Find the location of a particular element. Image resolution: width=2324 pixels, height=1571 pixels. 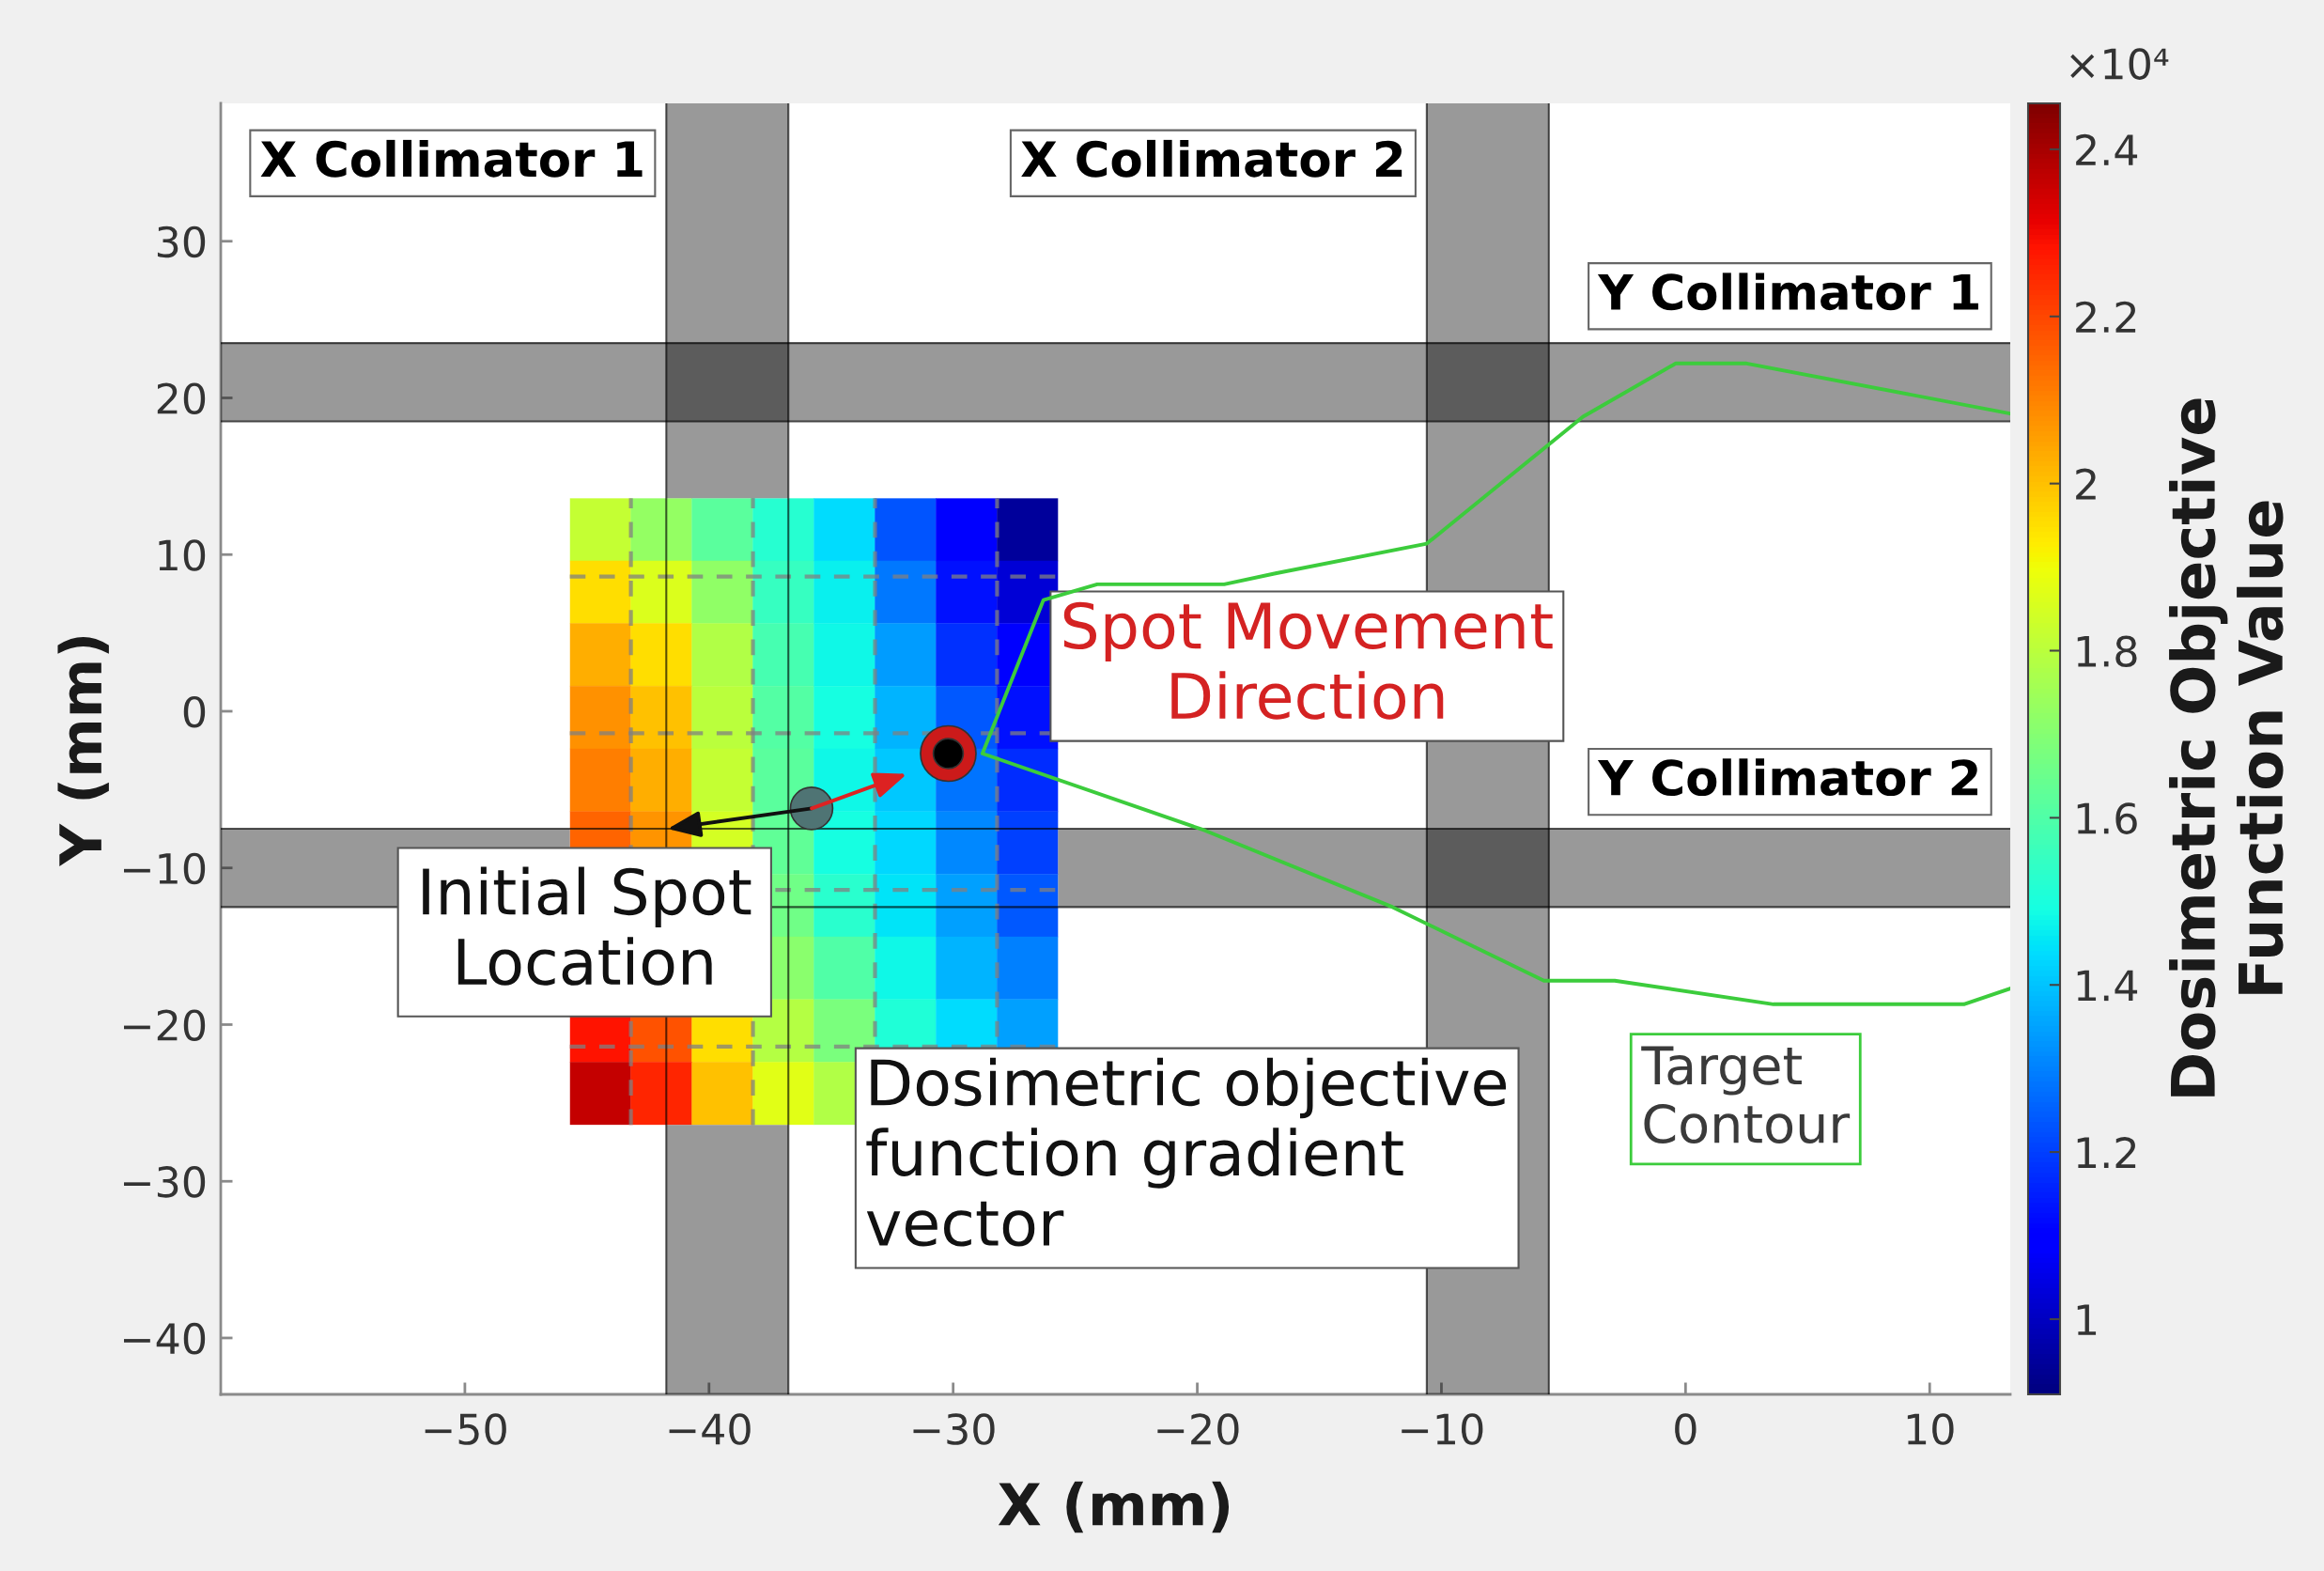

x-tick-label: −20 is located at coordinates (1198, 1429).